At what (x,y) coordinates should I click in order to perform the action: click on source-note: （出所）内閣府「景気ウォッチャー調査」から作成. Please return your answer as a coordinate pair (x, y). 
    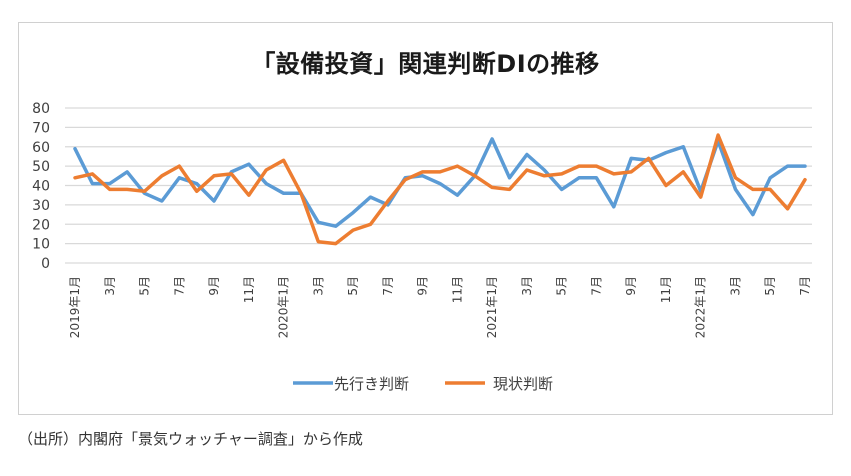
    Looking at the image, I should click on (190, 439).